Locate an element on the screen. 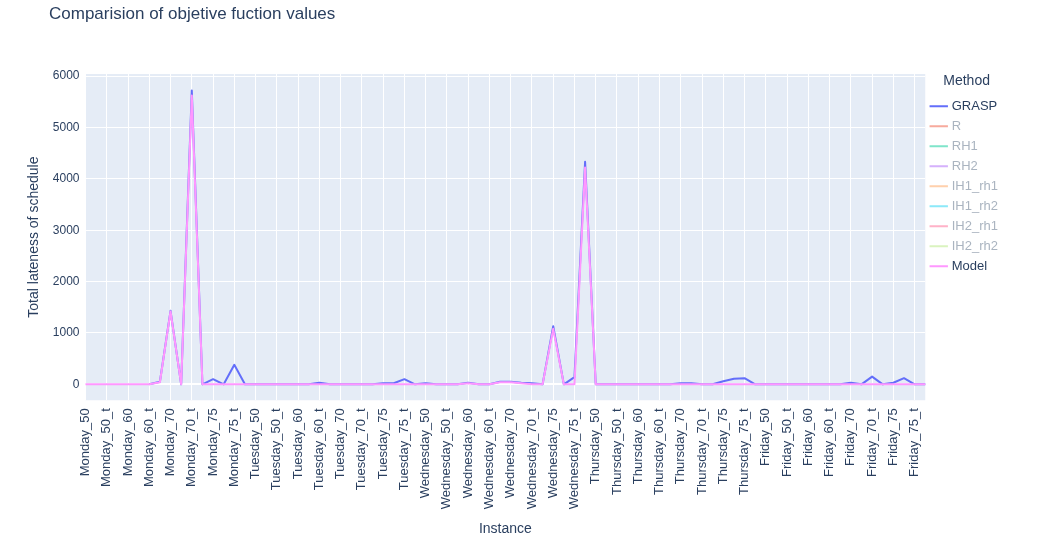 This screenshot has height=542, width=1044. x-tick-label: Wednesday_60 is located at coordinates (467, 453).